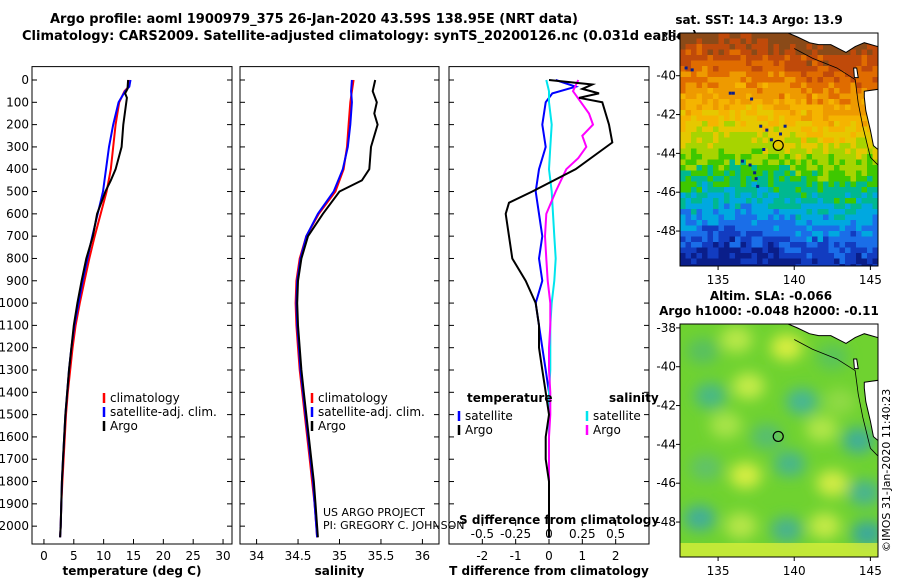  I want to click on sst-map-ytick-label: -44, so click(666, 153).